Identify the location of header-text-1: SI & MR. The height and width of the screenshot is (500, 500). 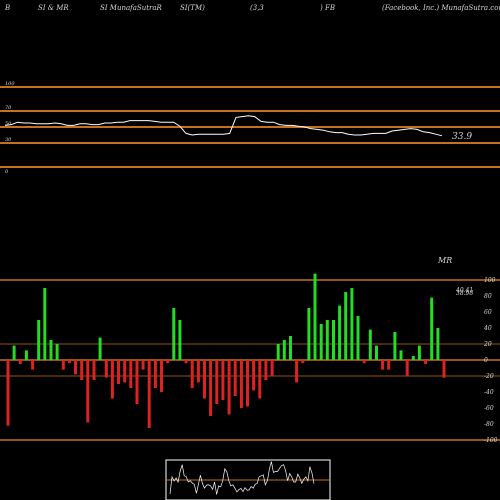
(53, 8).